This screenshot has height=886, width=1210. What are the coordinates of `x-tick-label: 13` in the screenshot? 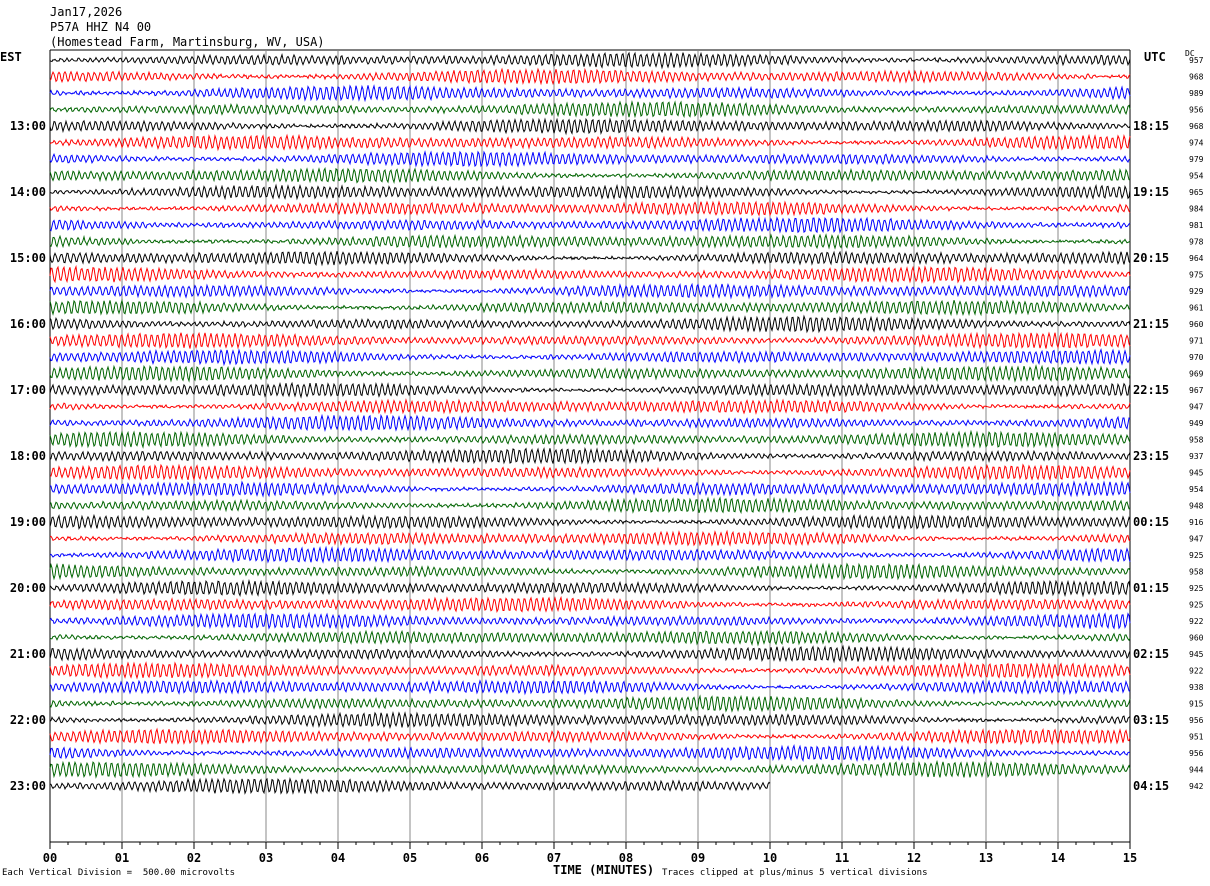 It's located at (986, 858).